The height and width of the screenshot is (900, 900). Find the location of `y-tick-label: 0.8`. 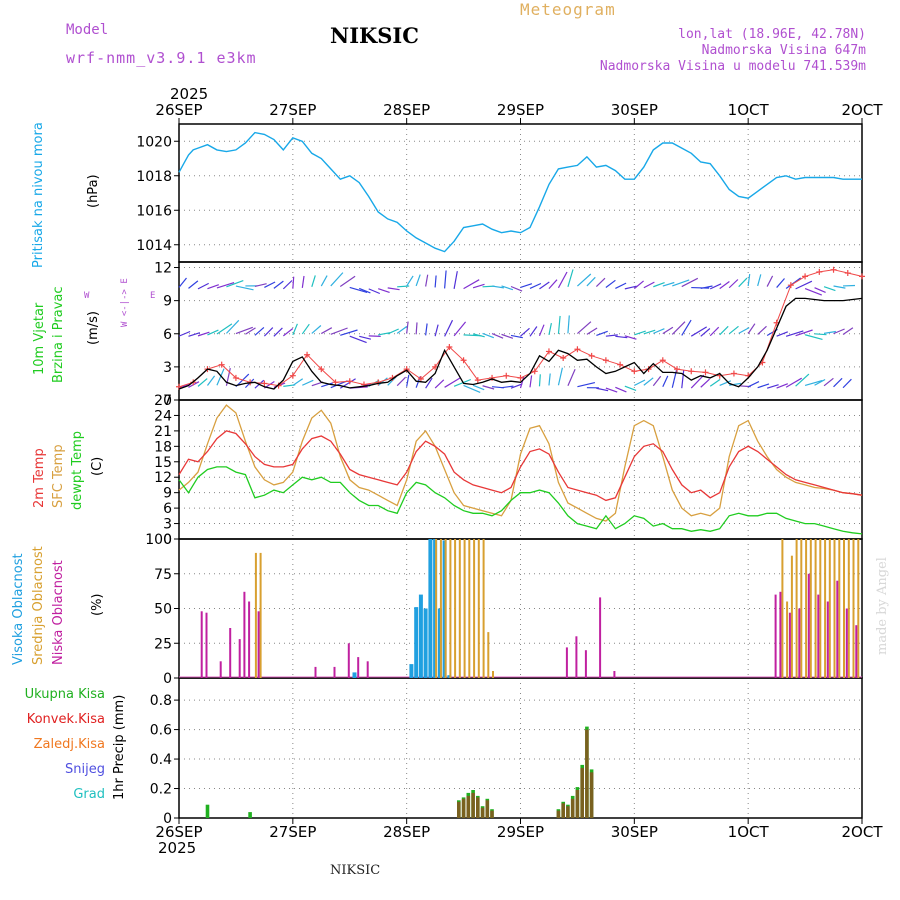

y-tick-label: 0.8 is located at coordinates (161, 701).